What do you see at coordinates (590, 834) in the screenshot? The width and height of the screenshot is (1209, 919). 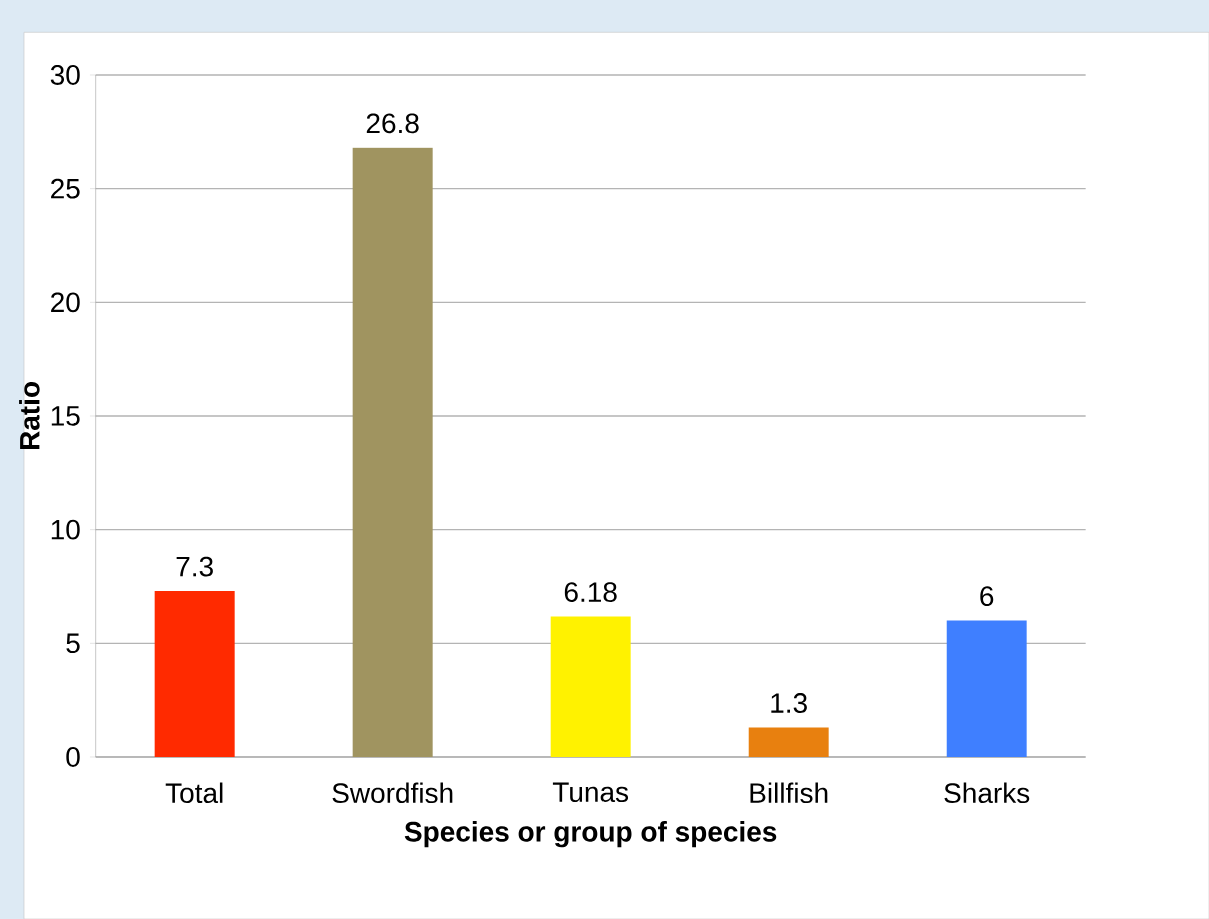 I see `x-axis-title: Species or group of species` at bounding box center [590, 834].